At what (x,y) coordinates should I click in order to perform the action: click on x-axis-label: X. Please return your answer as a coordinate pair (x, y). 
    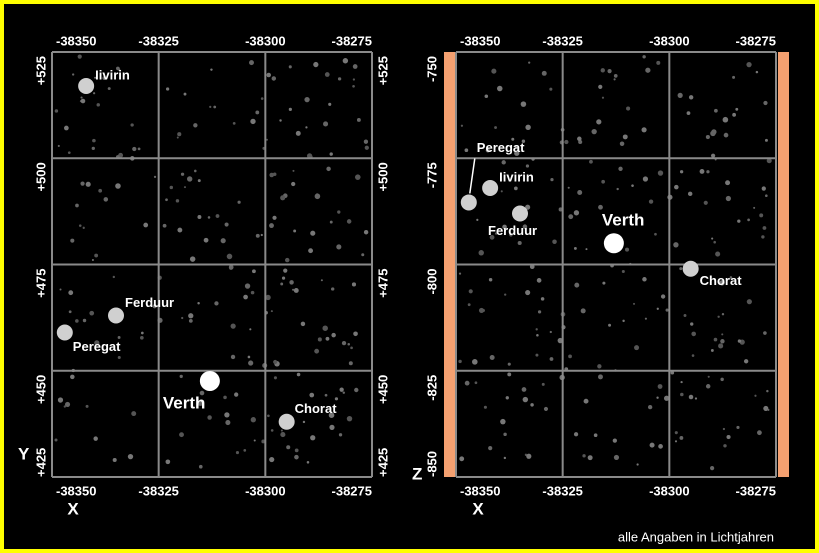
    Looking at the image, I should click on (478, 508).